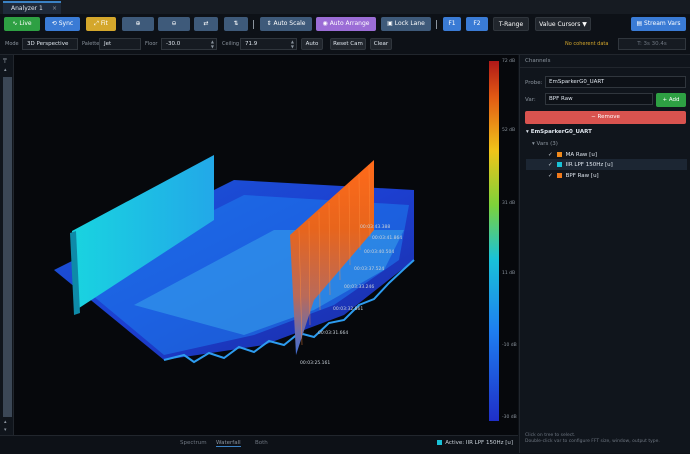  Describe the element at coordinates (54, 8) in the screenshot. I see `close-icon: ×` at that location.